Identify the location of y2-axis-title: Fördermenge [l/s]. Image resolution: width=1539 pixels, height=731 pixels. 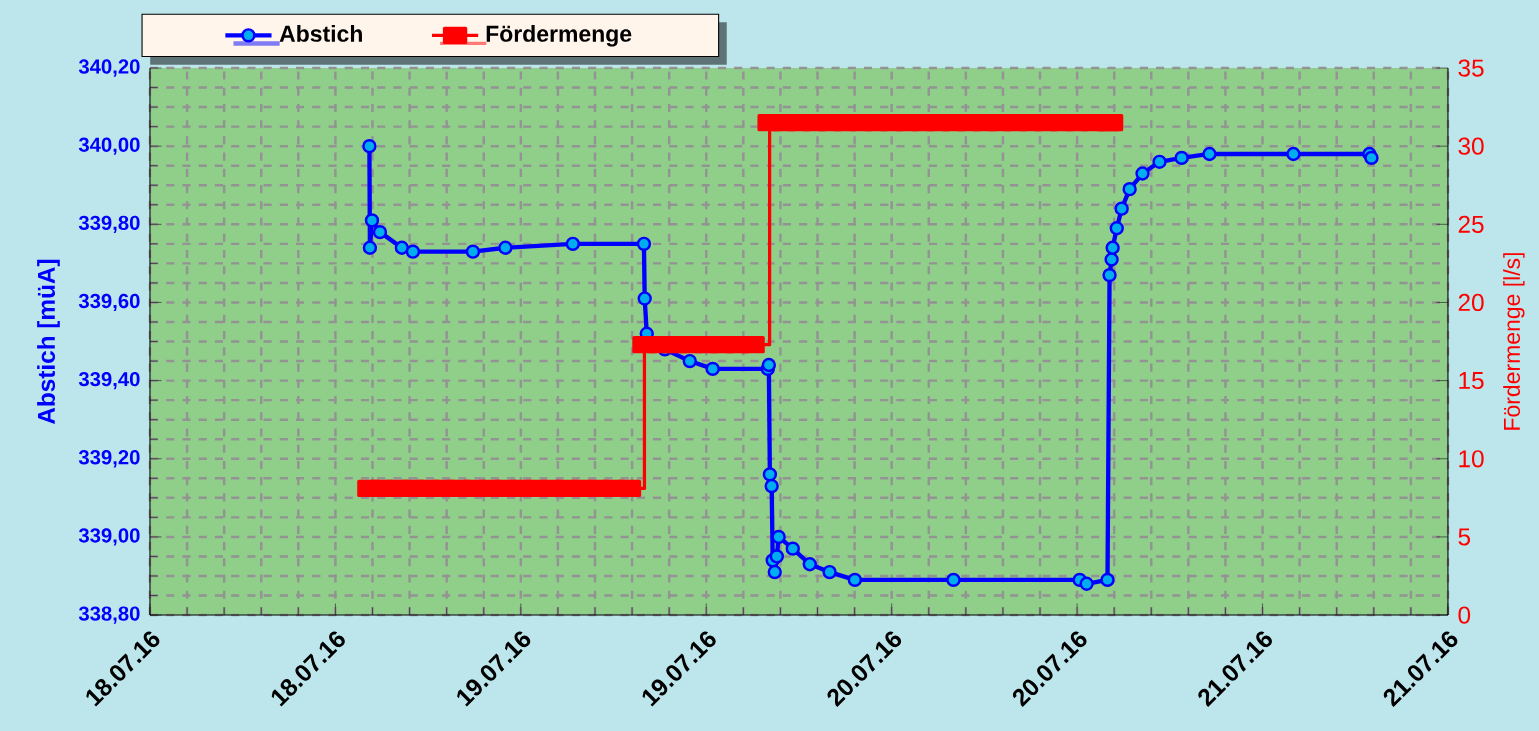
(1514, 341).